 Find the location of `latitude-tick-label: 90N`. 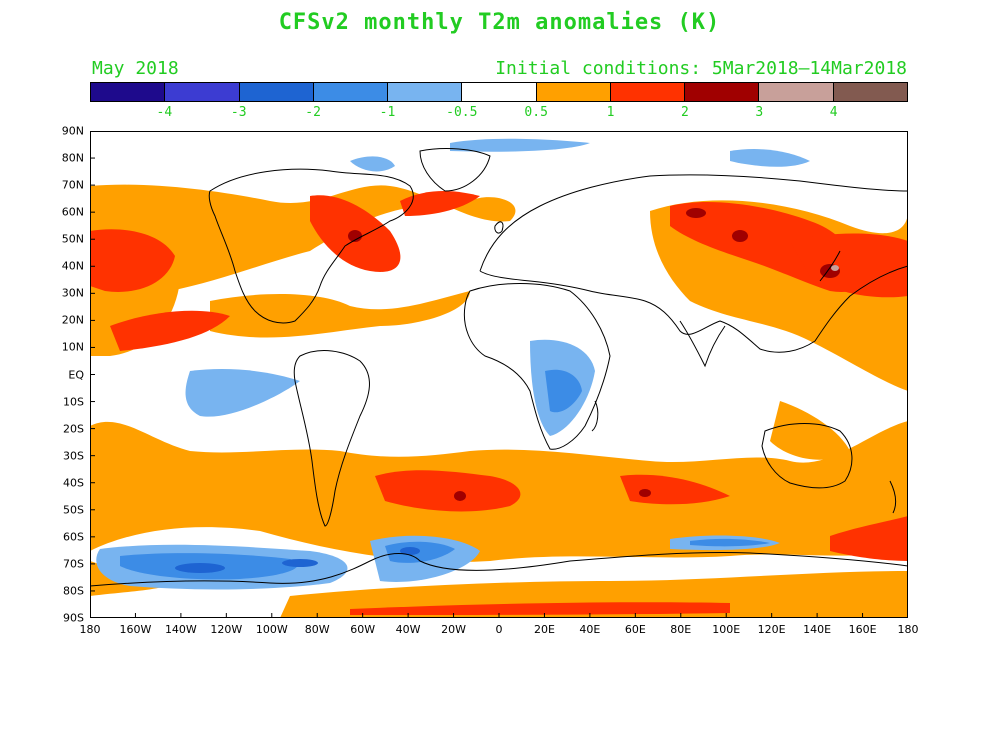

latitude-tick-label: 90N is located at coordinates (72, 131).